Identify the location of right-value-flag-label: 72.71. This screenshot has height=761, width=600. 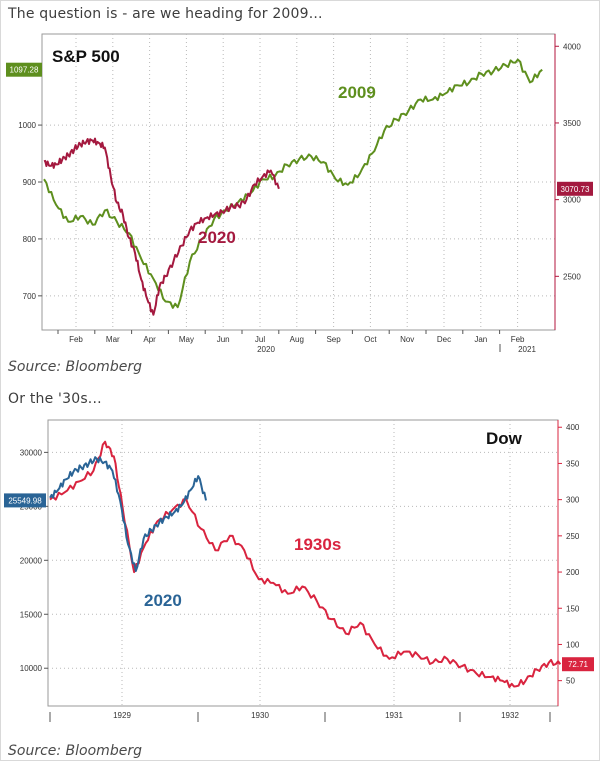
(578, 664).